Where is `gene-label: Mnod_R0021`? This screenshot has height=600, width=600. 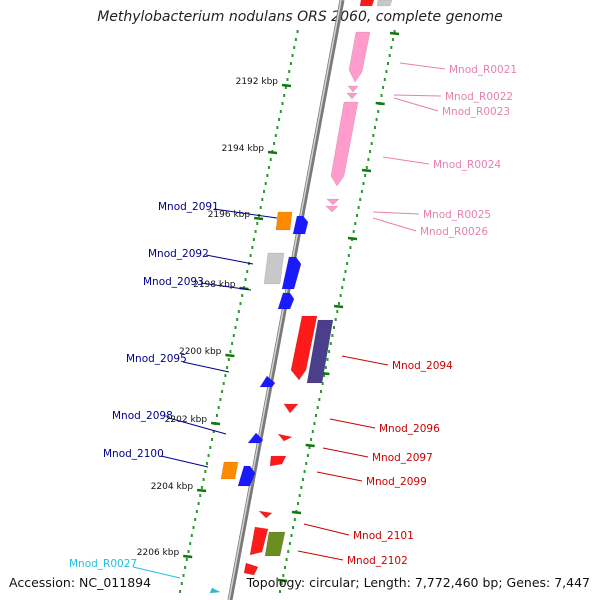
gene-label: Mnod_R0021 is located at coordinates (483, 70).